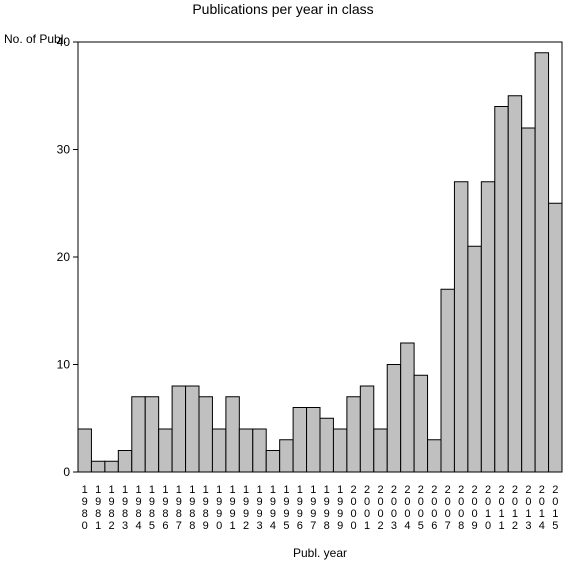 This screenshot has width=567, height=572. I want to click on bar-2001, so click(367, 429).